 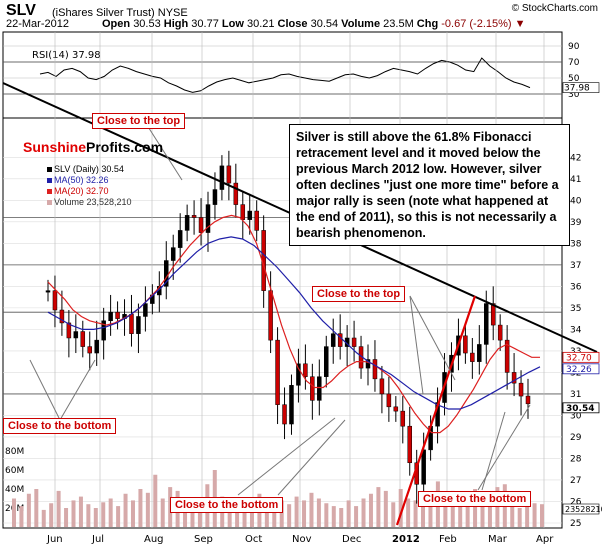 What do you see at coordinates (436, 410) in the screenshot?
I see `rally-line` at bounding box center [436, 410].